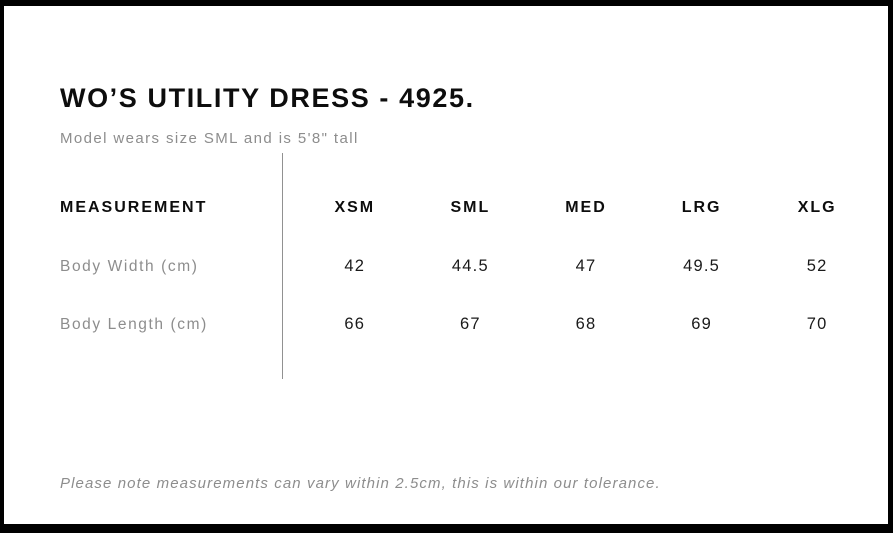 The image size is (893, 533). I want to click on body-length-xlg-value: 70, so click(817, 324).